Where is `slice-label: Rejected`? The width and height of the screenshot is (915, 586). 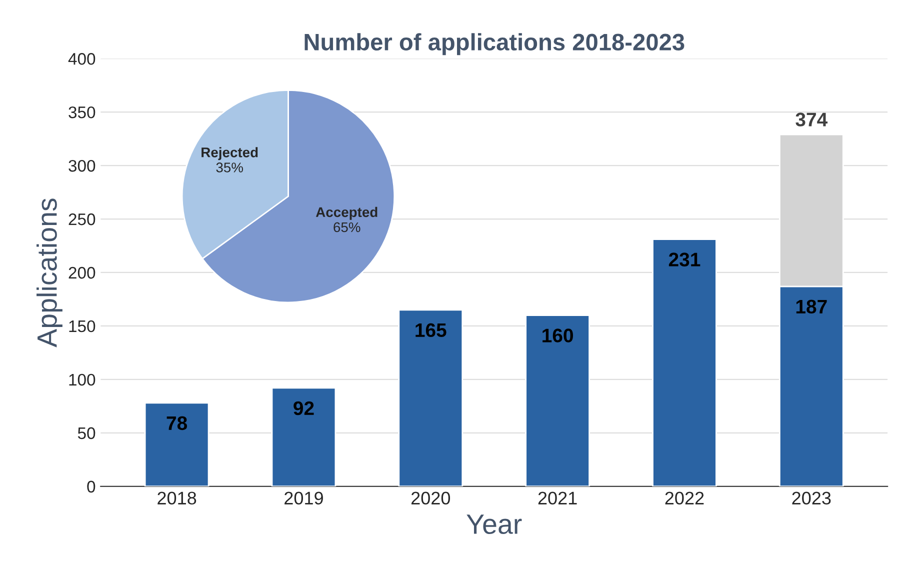
slice-label: Rejected is located at coordinates (230, 153).